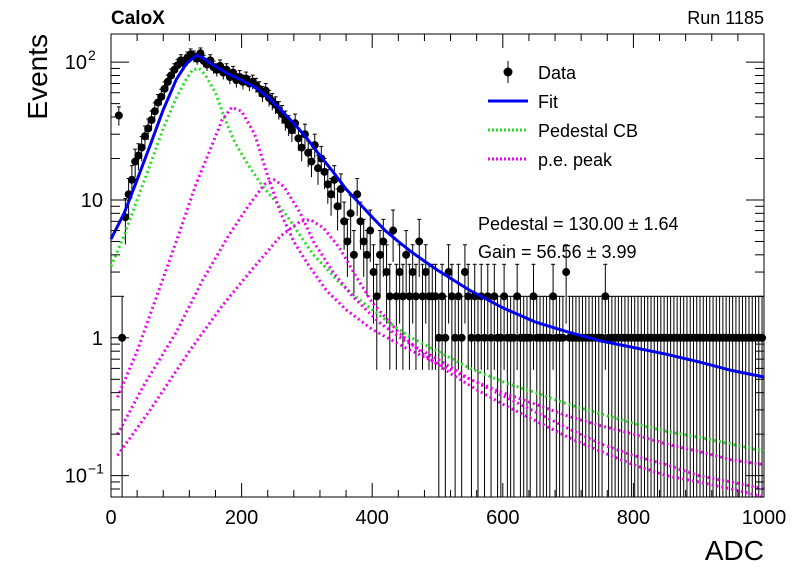  I want to click on legend-entry: Pedestal CB, so click(563, 131).